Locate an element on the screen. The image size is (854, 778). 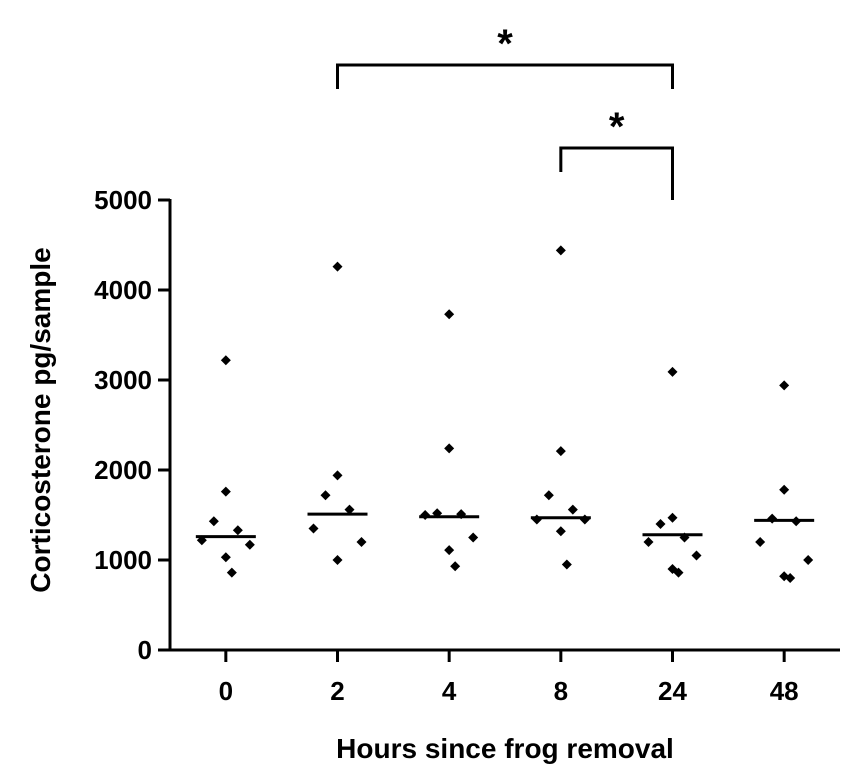
y-tick-label: 4000 is located at coordinates (123, 290).